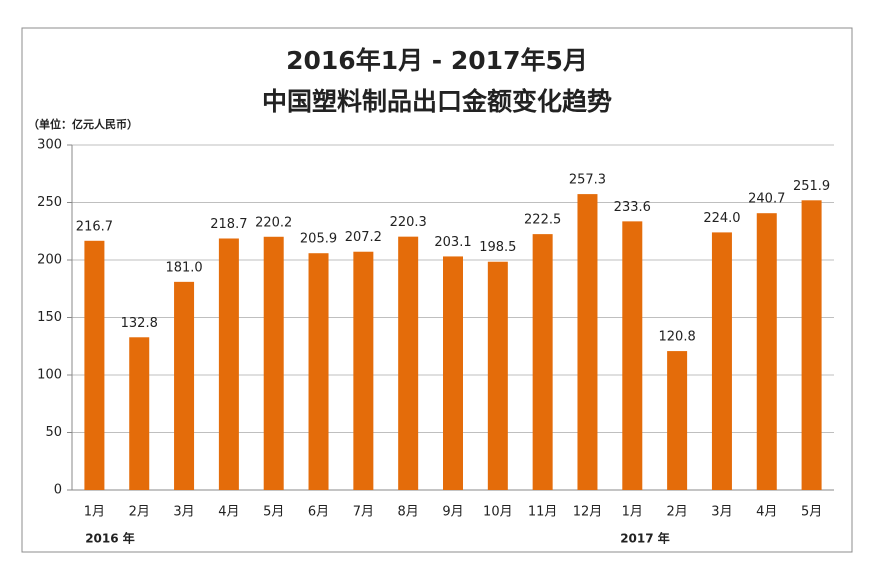 This screenshot has height=584, width=874. Describe the element at coordinates (437, 101) in the screenshot. I see `chart-subtitle: 中国塑料制品出口金额变化趋势` at that location.